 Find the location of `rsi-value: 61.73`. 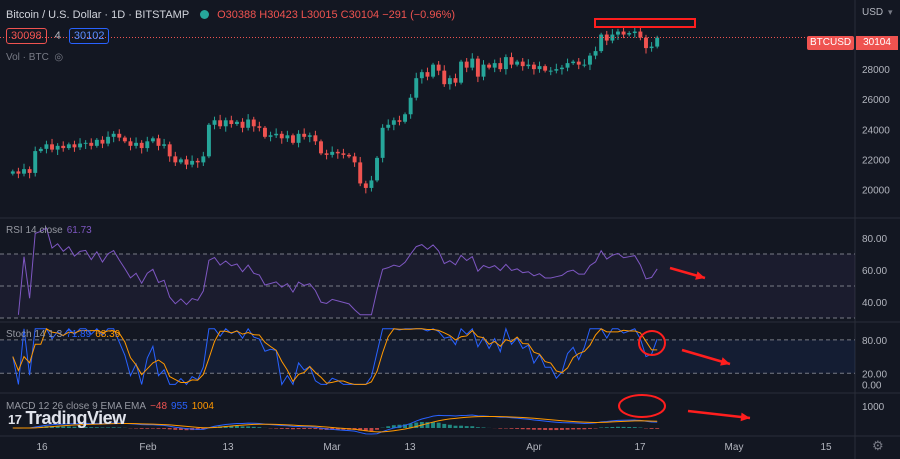

rsi-value: 61.73 is located at coordinates (79, 230).